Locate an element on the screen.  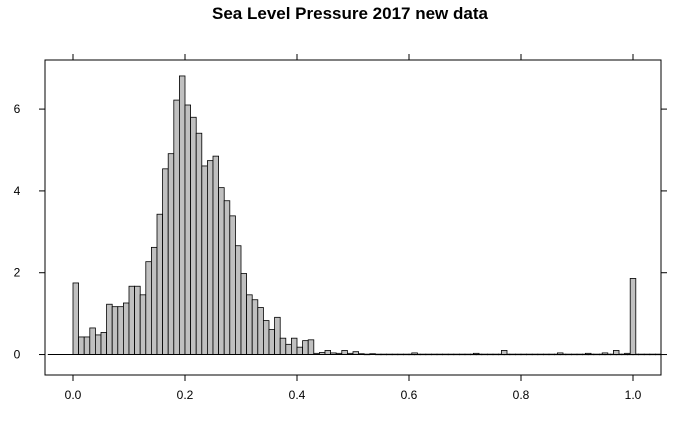
y-tick-label: 4 is located at coordinates (17, 191).